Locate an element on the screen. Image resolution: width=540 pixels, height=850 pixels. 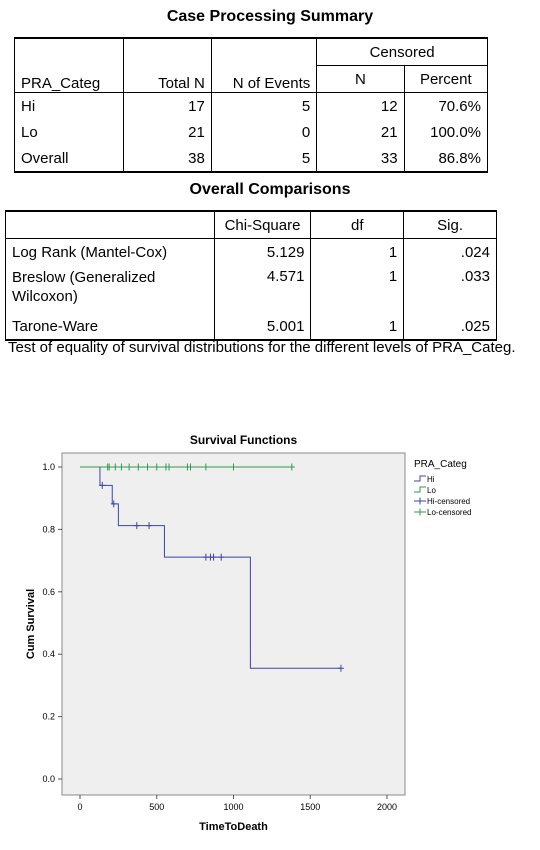
cell-chi: 5.001 is located at coordinates (262, 327).